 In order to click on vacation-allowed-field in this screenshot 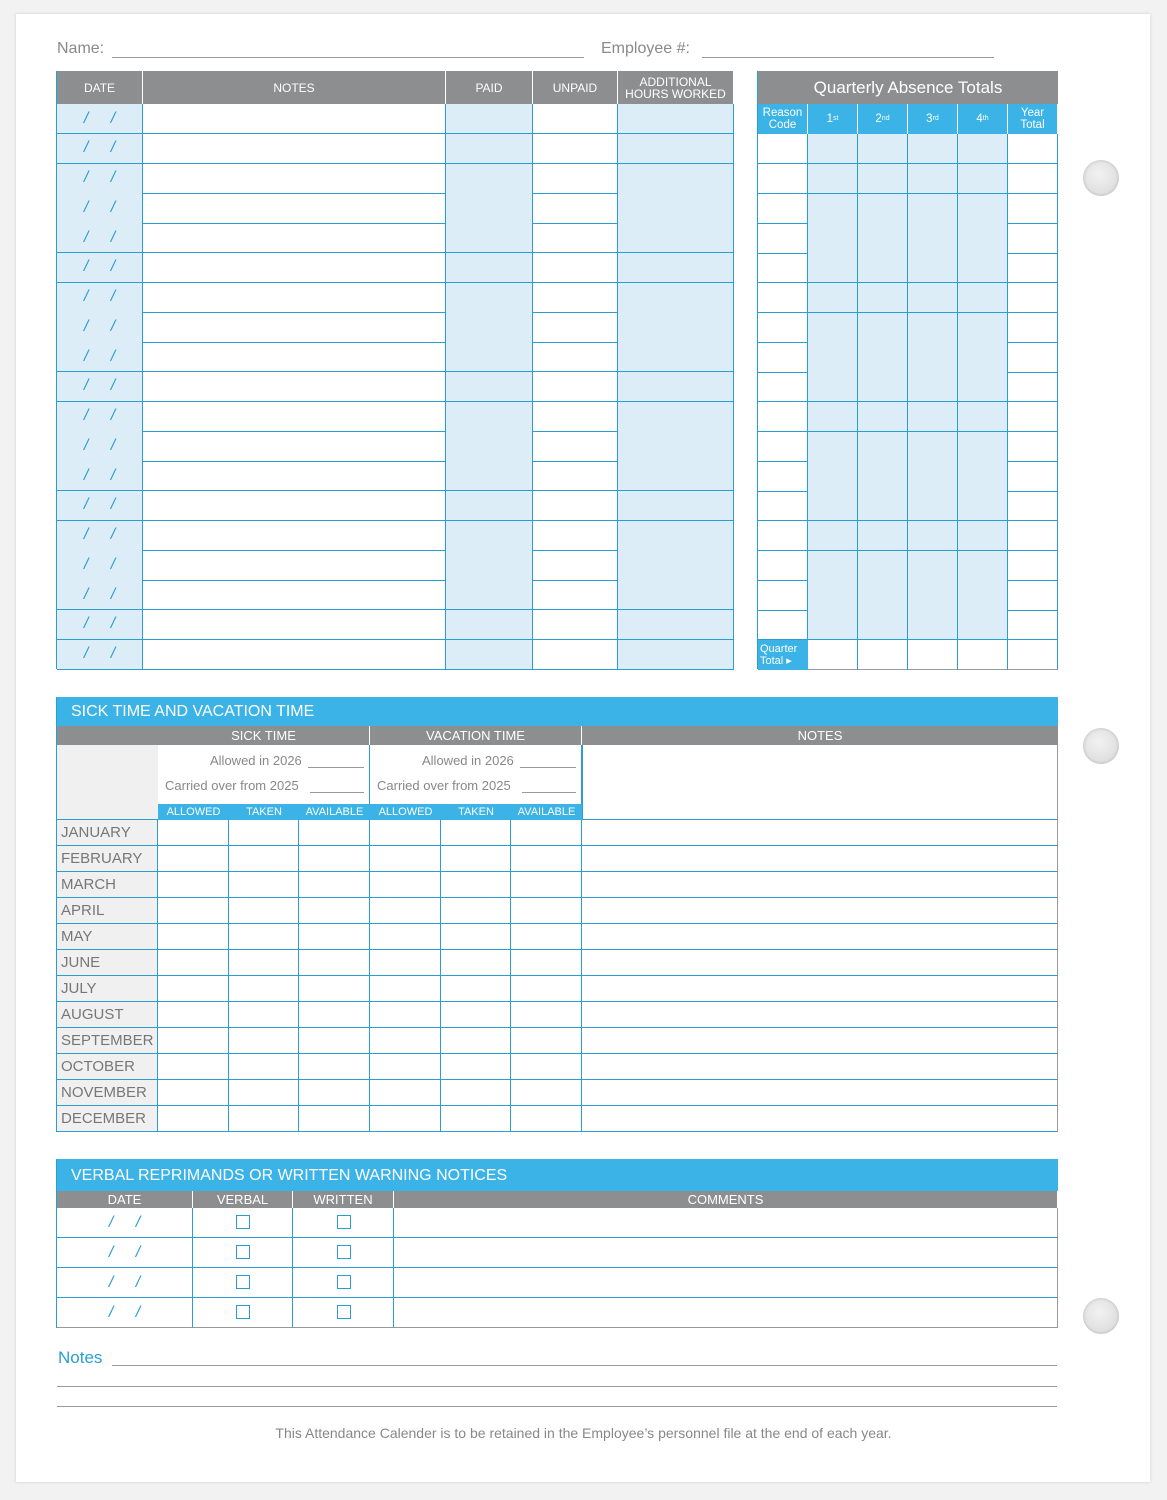, I will do `click(548, 767)`.